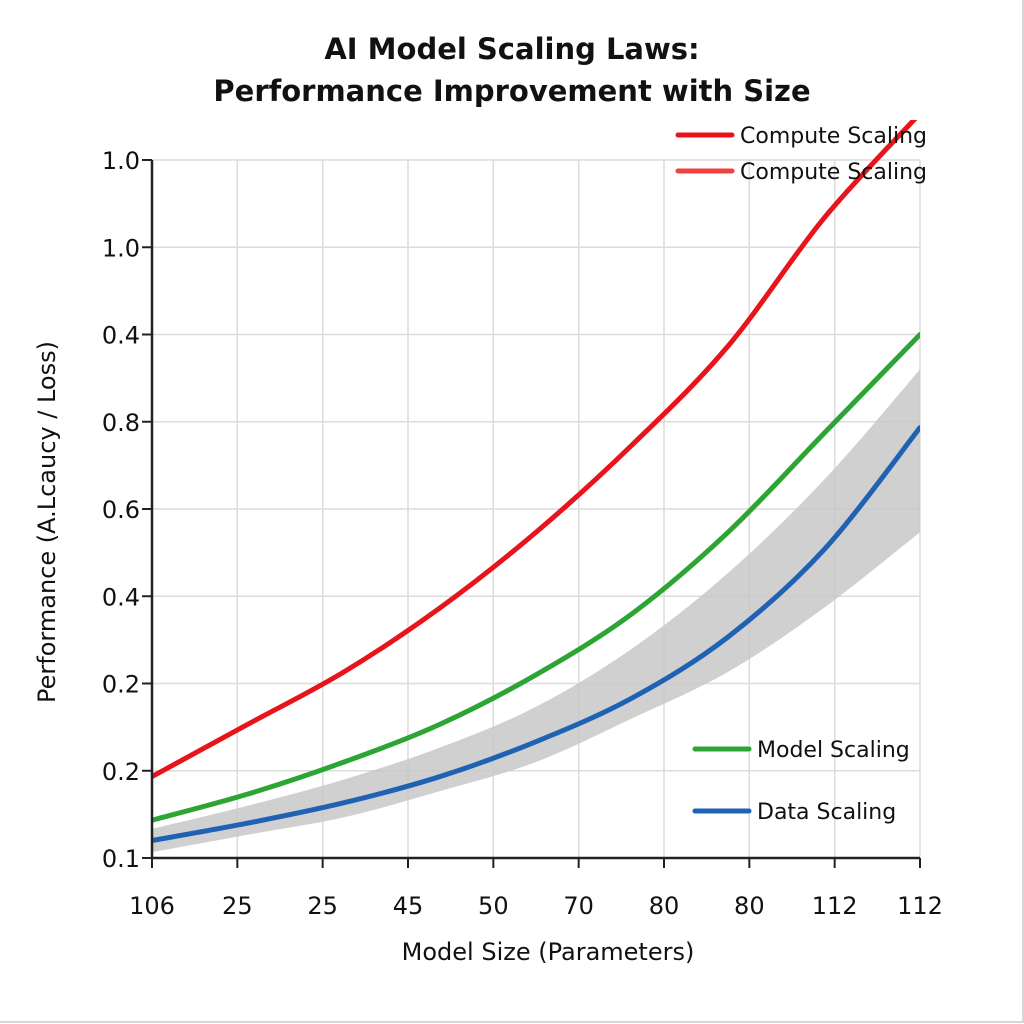  Describe the element at coordinates (548, 952) in the screenshot. I see `x-axis-label: Model Size (Parameters)` at that location.